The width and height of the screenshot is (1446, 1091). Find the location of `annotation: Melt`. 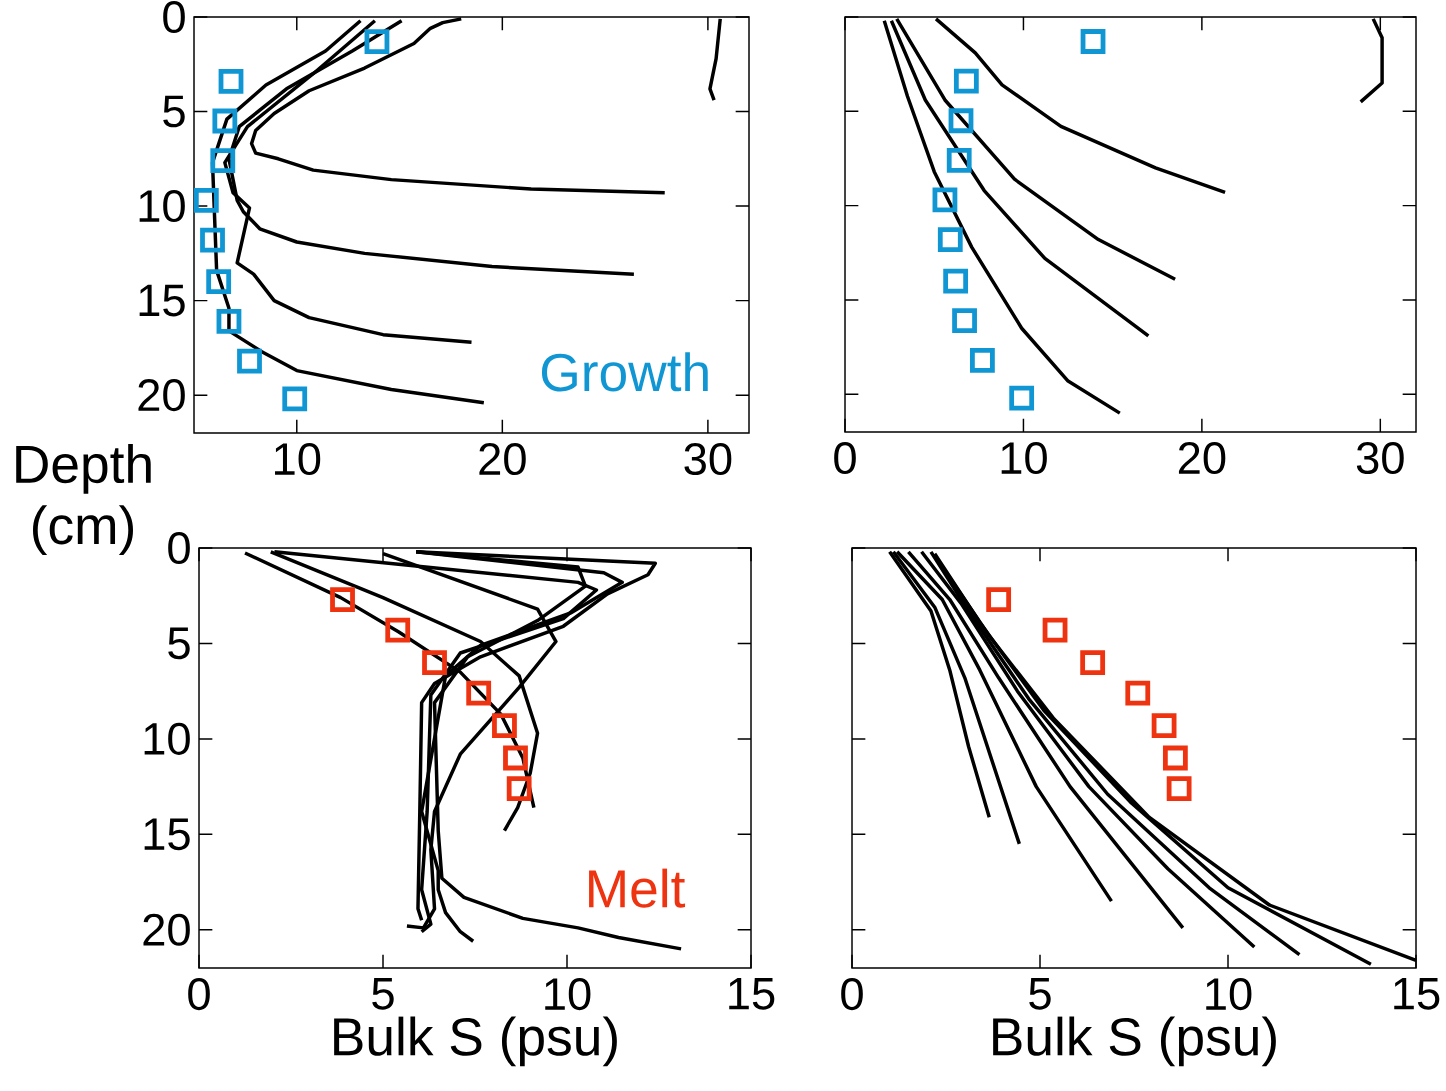

annotation: Melt is located at coordinates (637, 888).